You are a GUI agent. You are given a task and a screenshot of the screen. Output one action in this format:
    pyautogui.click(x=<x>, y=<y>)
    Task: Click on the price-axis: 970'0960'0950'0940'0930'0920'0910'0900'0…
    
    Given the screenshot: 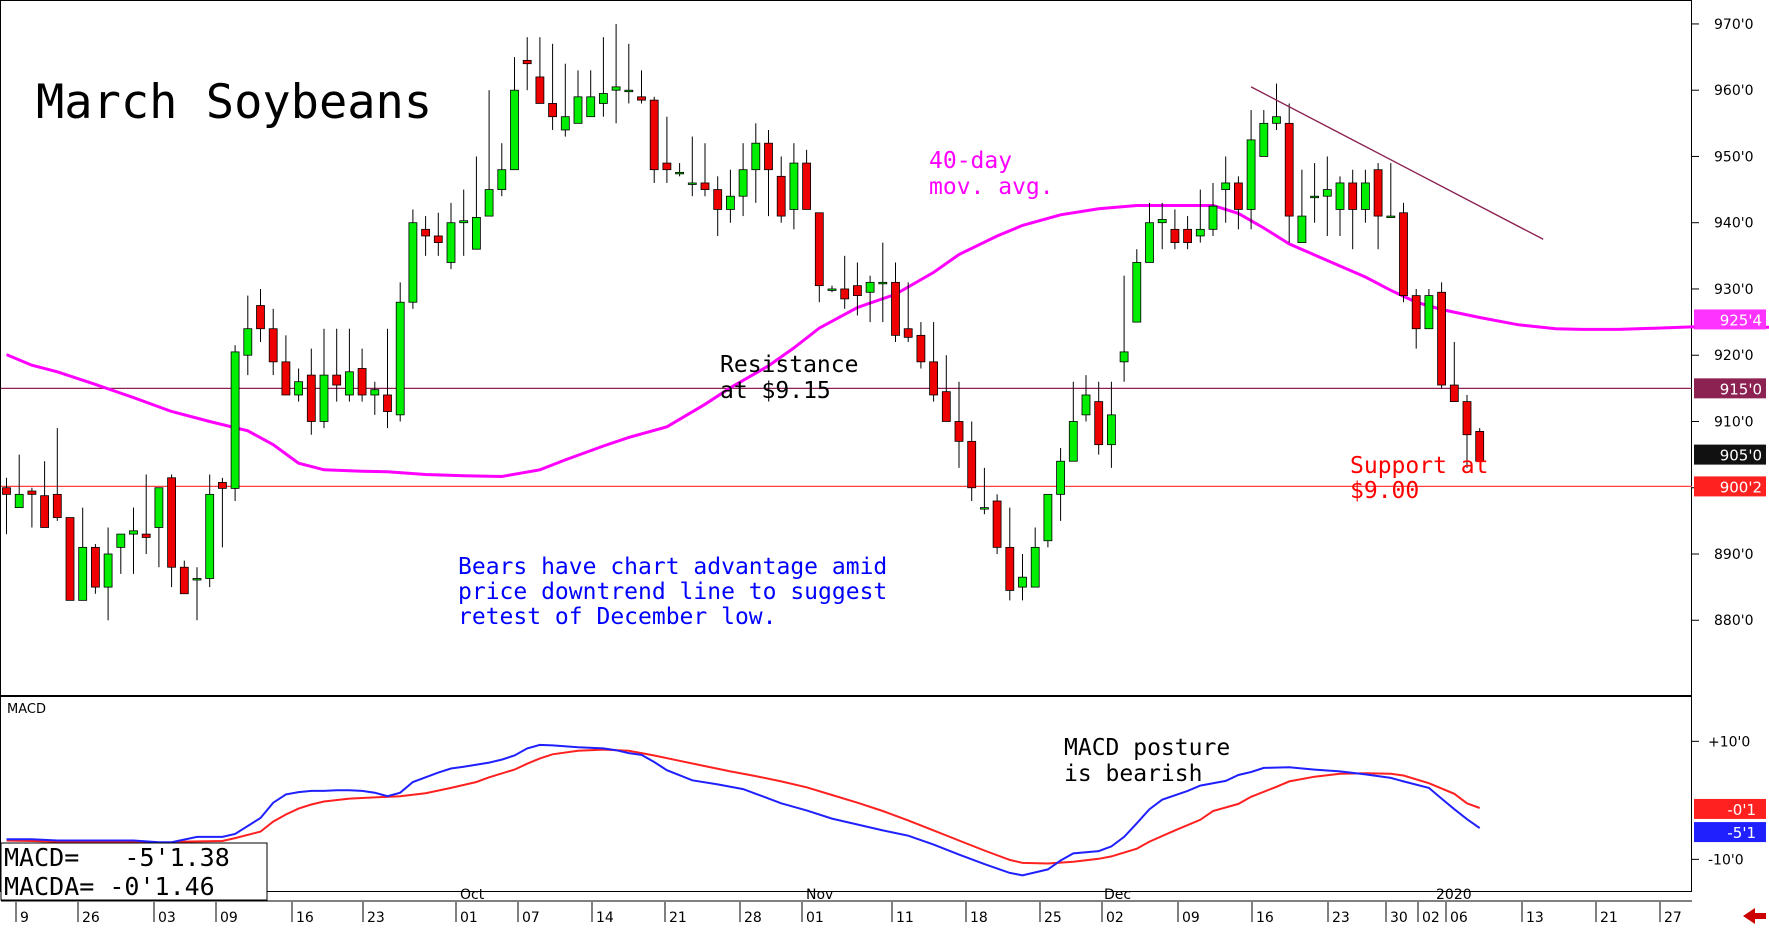 What is the action you would take?
    pyautogui.click(x=1729, y=323)
    